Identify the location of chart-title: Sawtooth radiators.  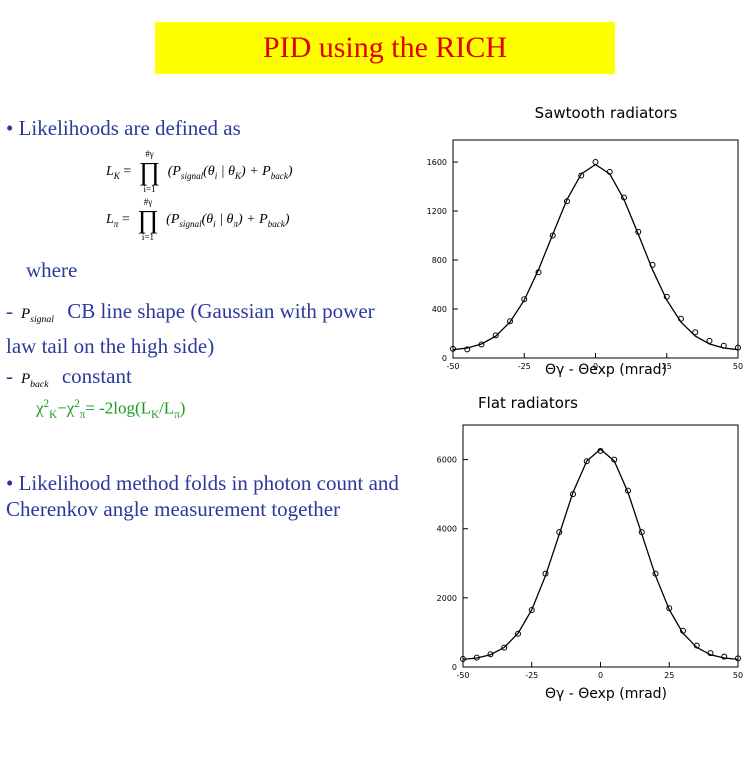
(606, 113).